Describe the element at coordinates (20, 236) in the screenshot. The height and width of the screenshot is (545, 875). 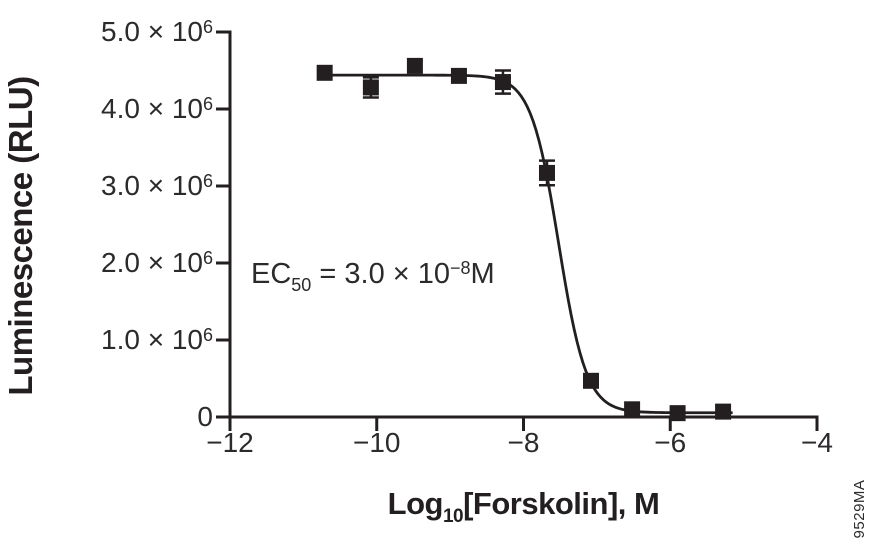
I see `y-axis-title: Luminescence (RLU)` at that location.